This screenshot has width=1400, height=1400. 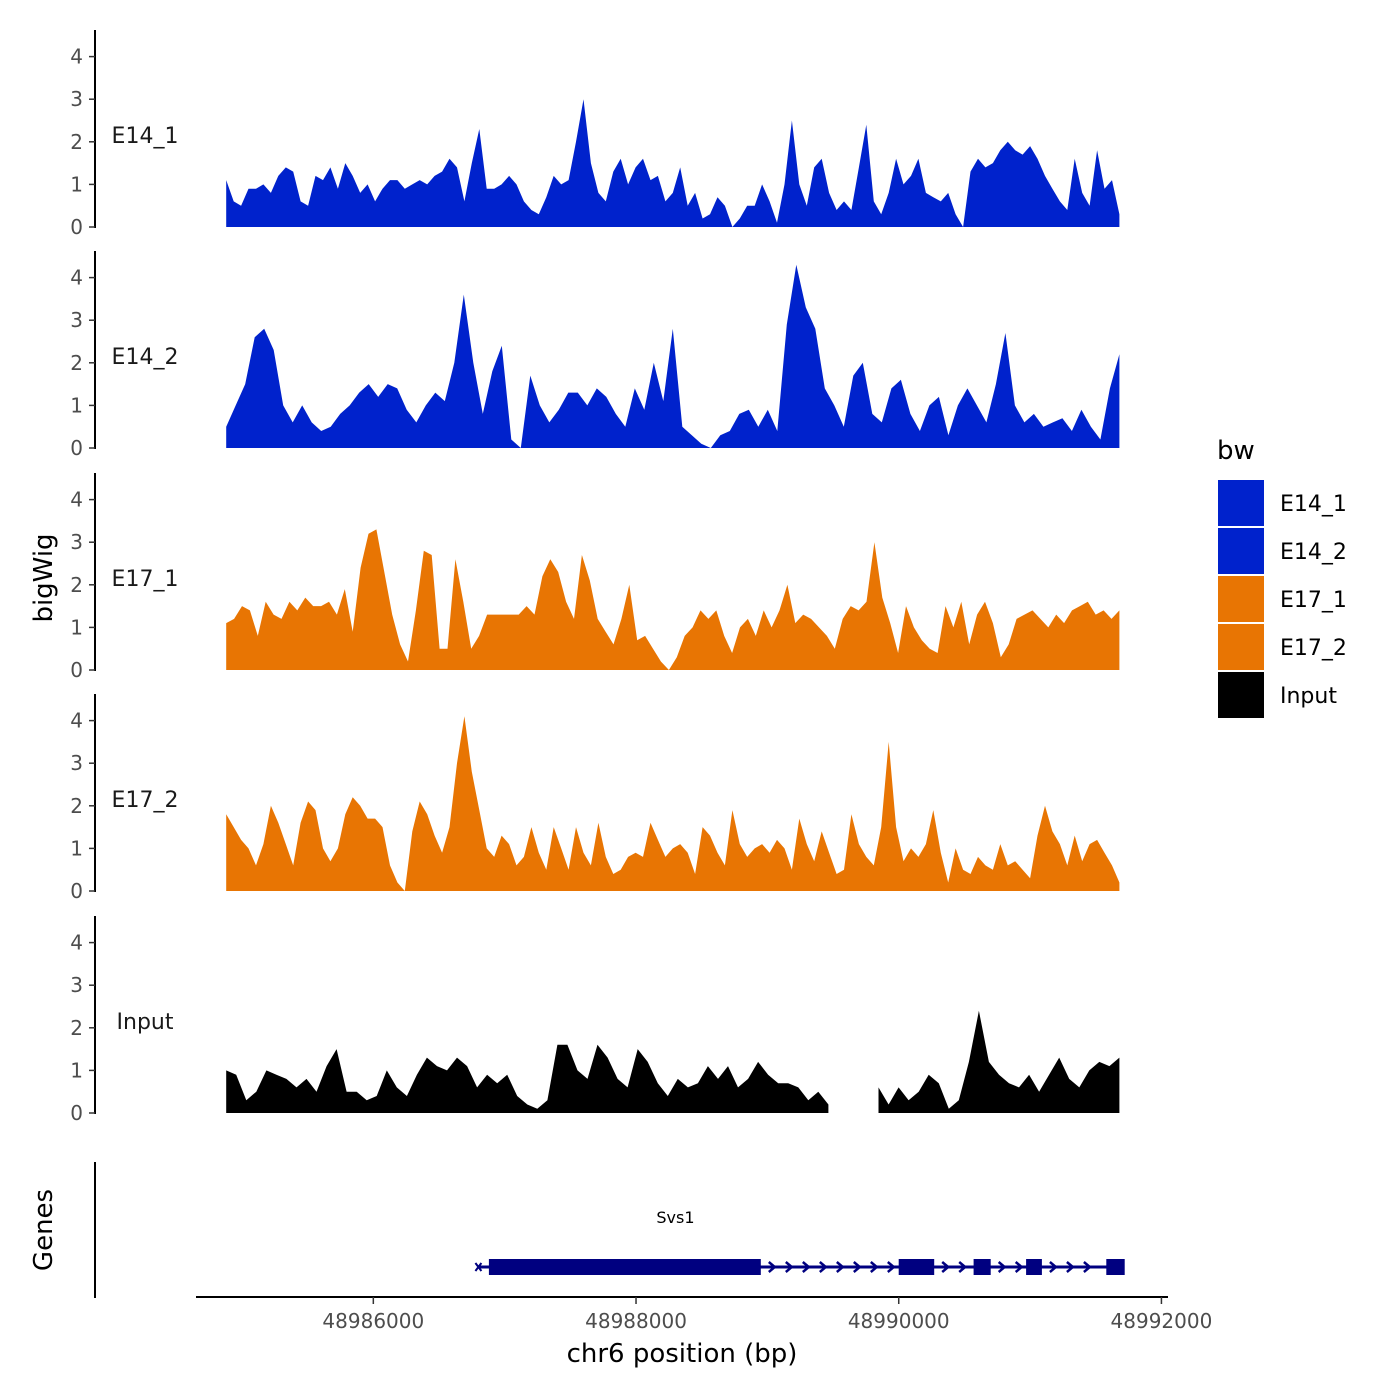 I want to click on gene-name-label: Svs1, so click(x=675, y=1217).